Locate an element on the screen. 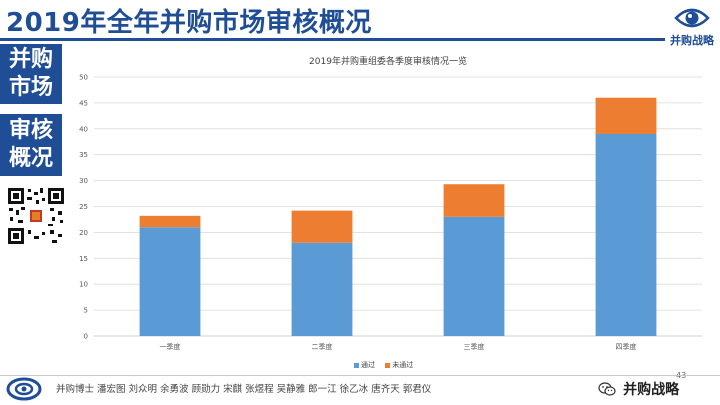 The width and height of the screenshot is (720, 405). qr-code-icon is located at coordinates (36, 216).